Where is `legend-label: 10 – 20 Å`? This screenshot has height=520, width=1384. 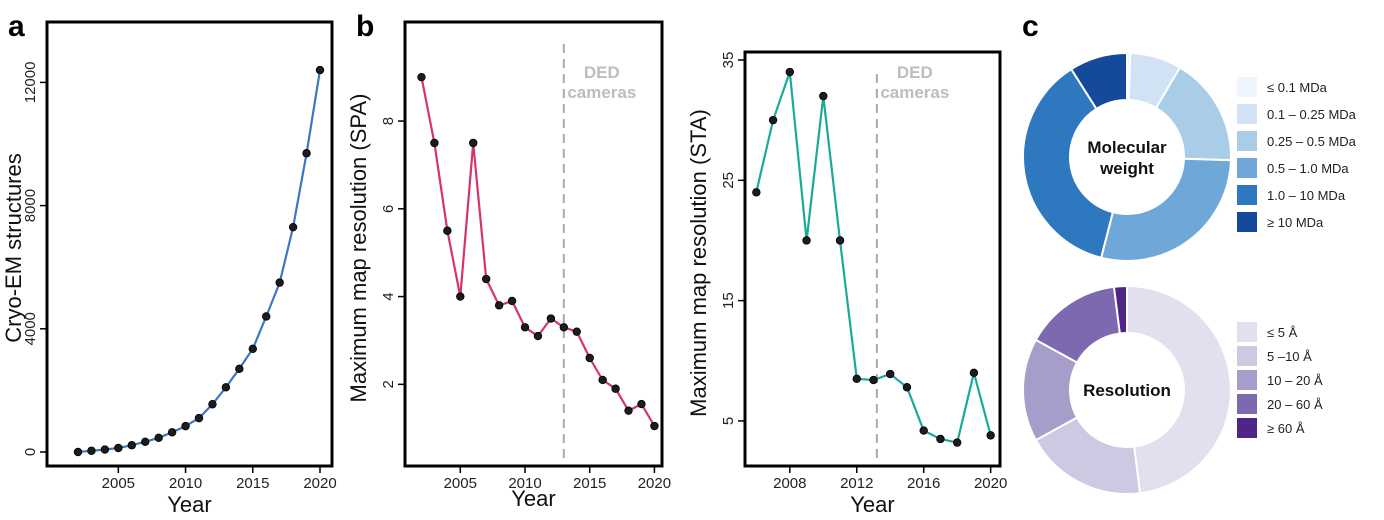
legend-label: 10 – 20 Å is located at coordinates (1295, 380).